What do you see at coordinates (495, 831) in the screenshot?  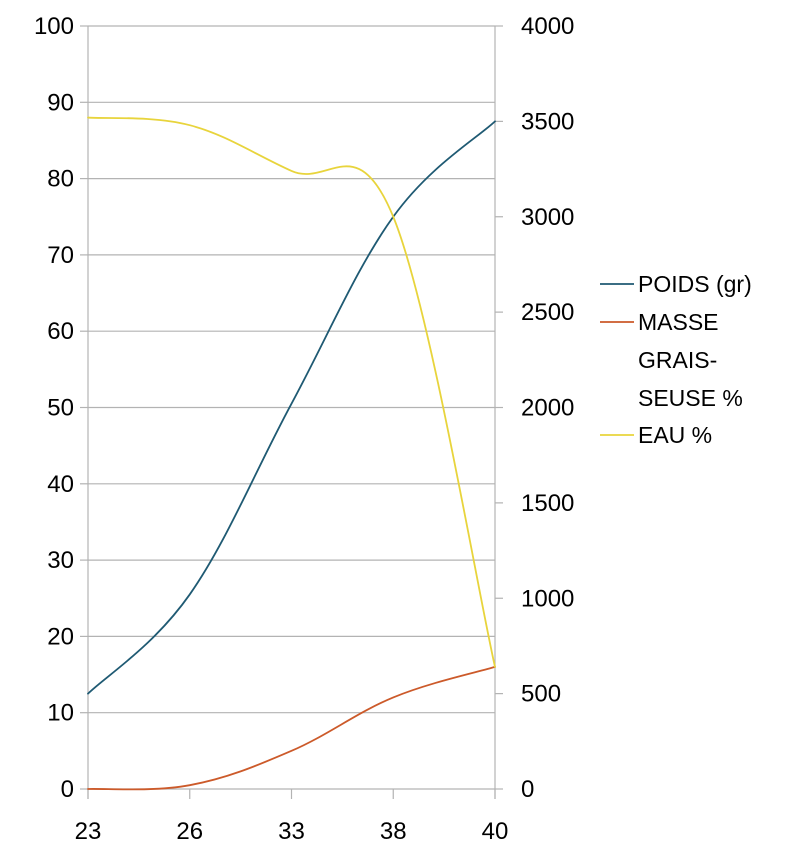 I see `x-axis-tick-label: 40` at bounding box center [495, 831].